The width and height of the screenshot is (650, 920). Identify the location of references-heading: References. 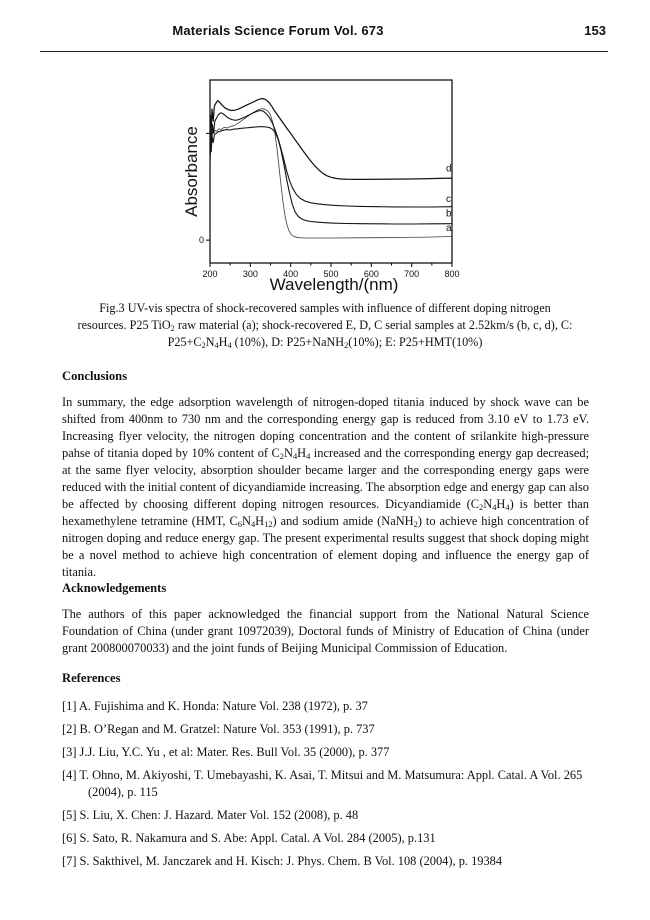
(91, 678).